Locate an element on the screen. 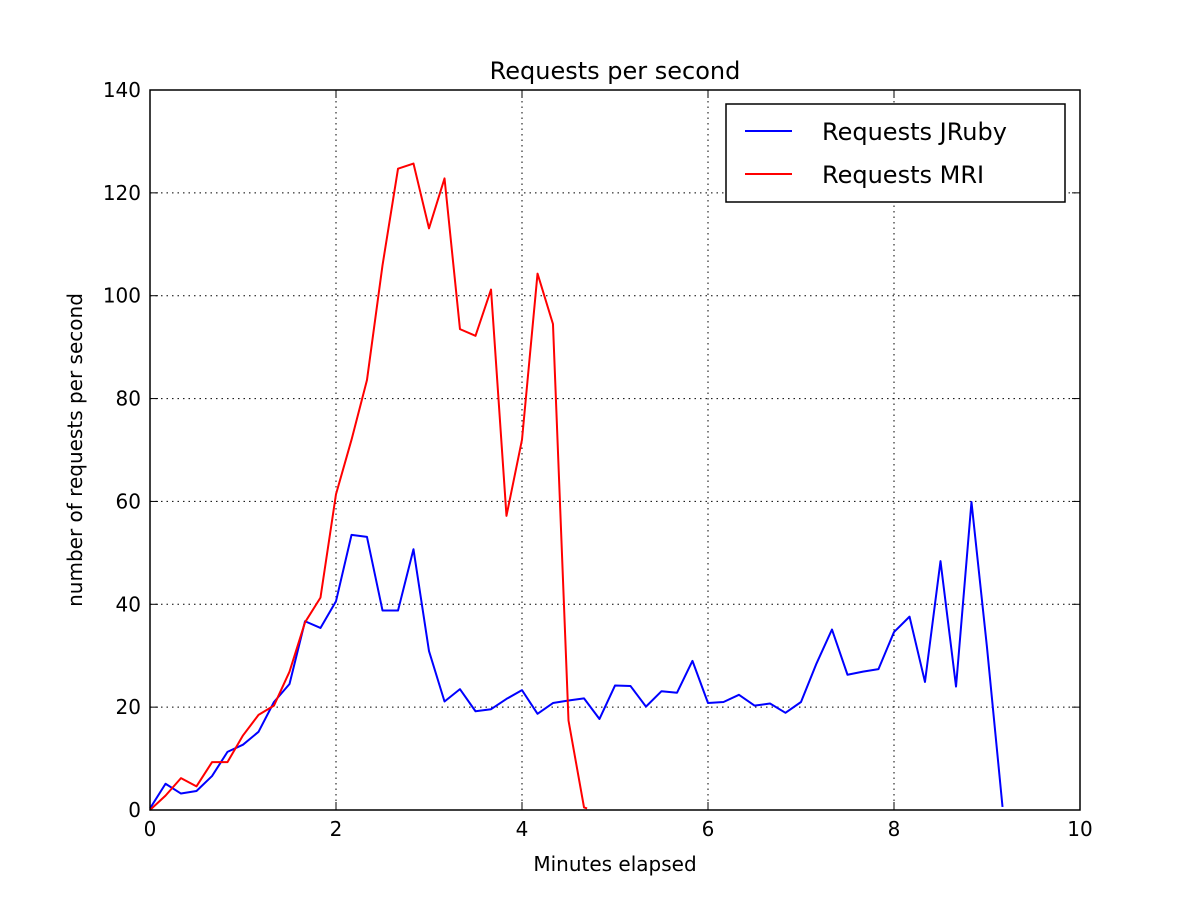 The width and height of the screenshot is (1200, 900). legend-label-requests-jruby: Requests JRuby is located at coordinates (914, 132).